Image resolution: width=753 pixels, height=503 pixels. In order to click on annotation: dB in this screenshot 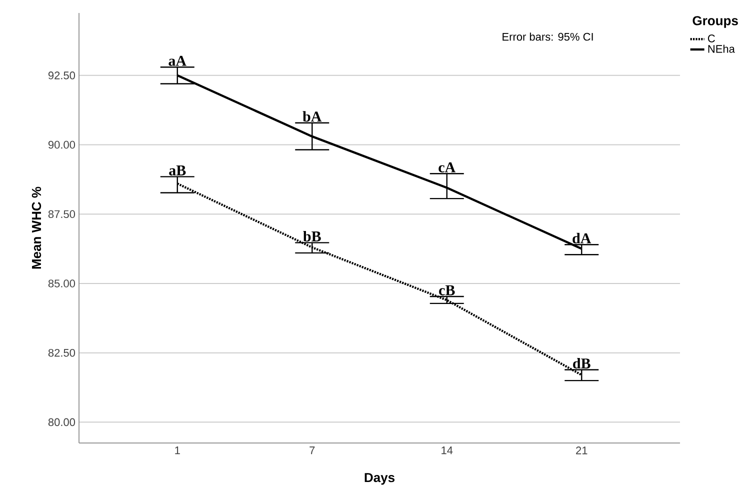, I will do `click(581, 363)`.